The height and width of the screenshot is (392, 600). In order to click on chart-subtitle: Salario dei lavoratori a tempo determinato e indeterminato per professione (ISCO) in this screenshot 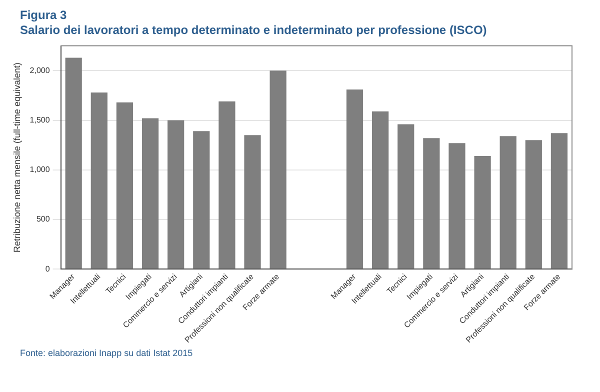, I will do `click(254, 30)`.